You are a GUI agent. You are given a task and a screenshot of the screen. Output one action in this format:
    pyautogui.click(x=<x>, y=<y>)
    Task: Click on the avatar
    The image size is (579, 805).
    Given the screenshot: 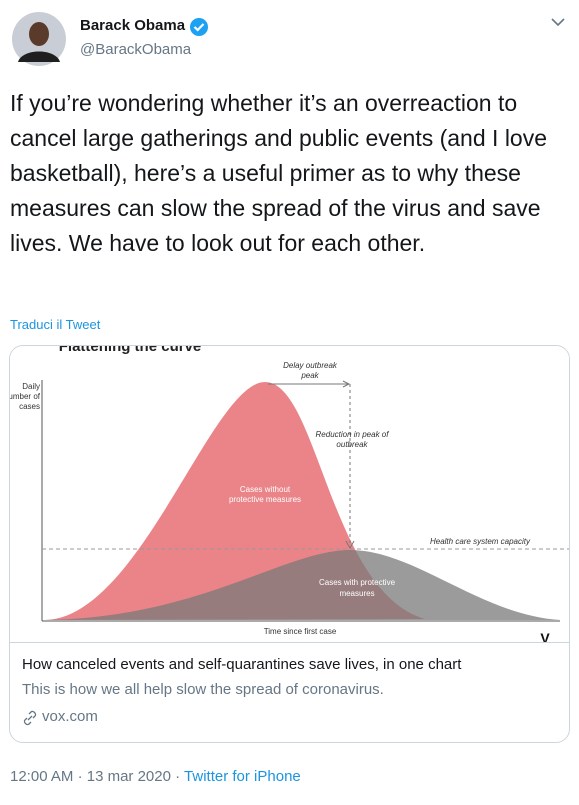 What is the action you would take?
    pyautogui.click(x=39, y=39)
    